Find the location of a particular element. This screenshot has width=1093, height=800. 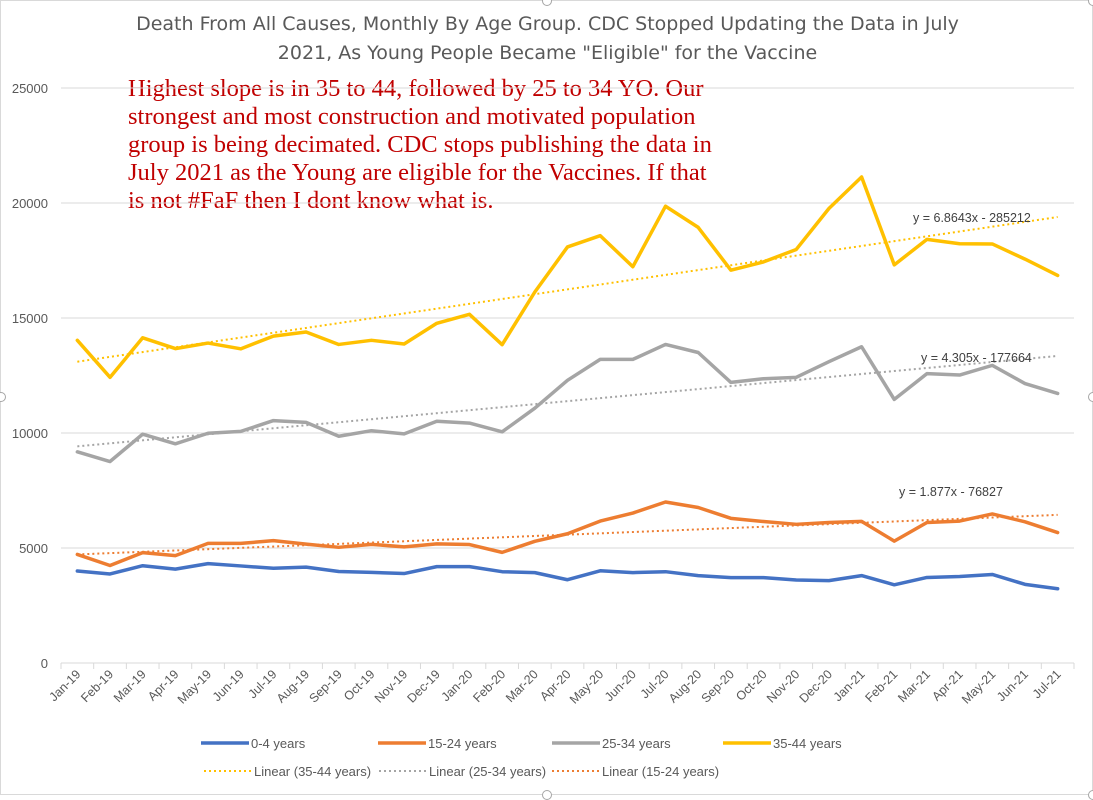

x-tick-label: Feb-20 is located at coordinates (489, 686).